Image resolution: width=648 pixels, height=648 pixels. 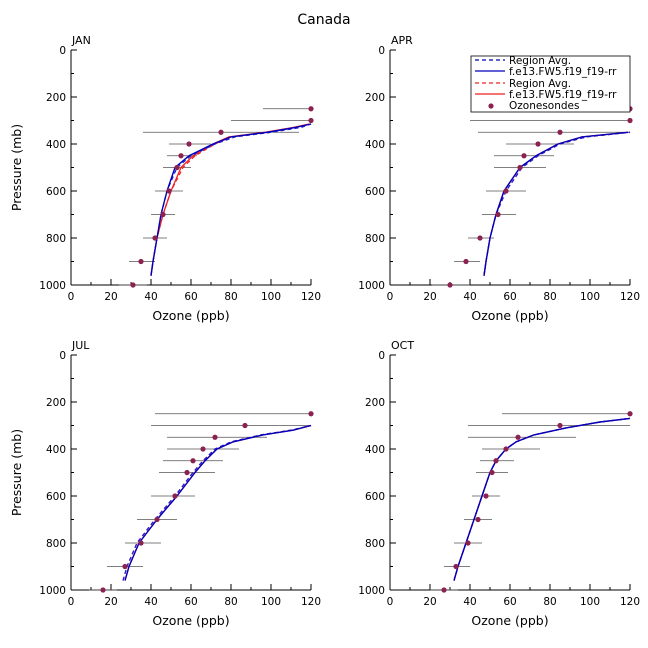 What do you see at coordinates (81, 40) in the screenshot?
I see `panel-title: JAN` at bounding box center [81, 40].